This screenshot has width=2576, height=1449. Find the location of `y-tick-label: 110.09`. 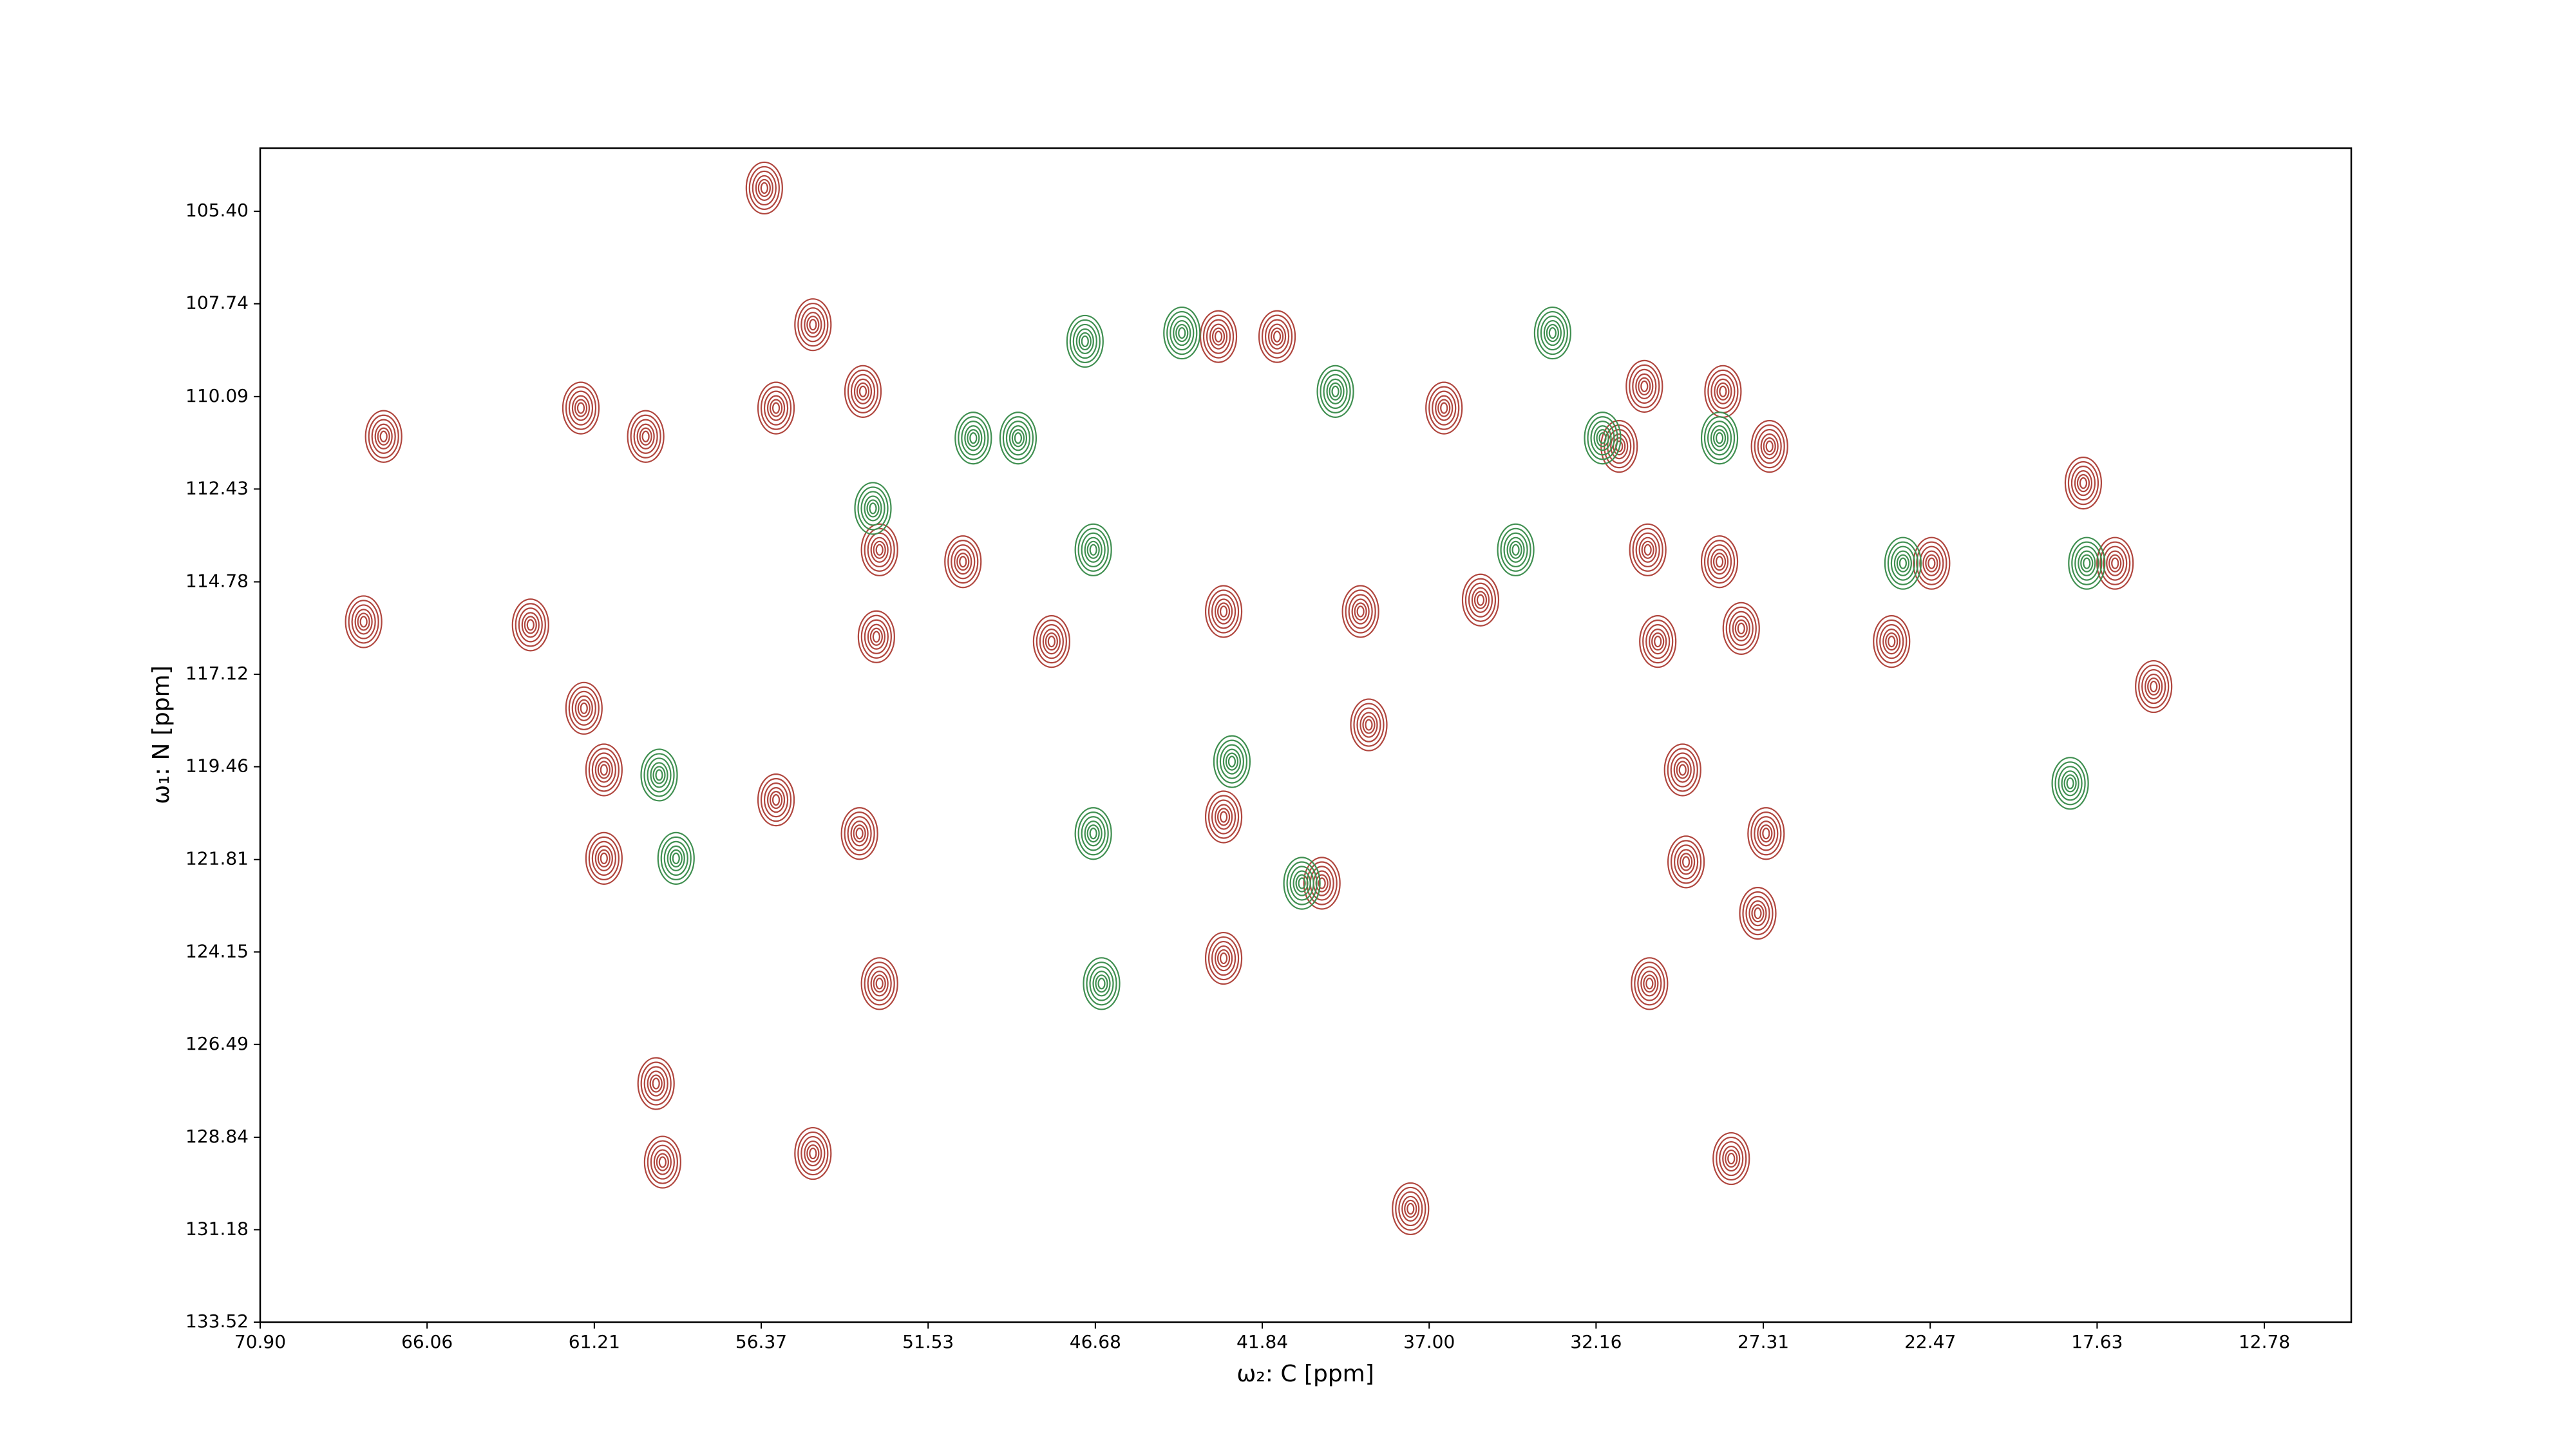

y-tick-label: 110.09 is located at coordinates (217, 396).